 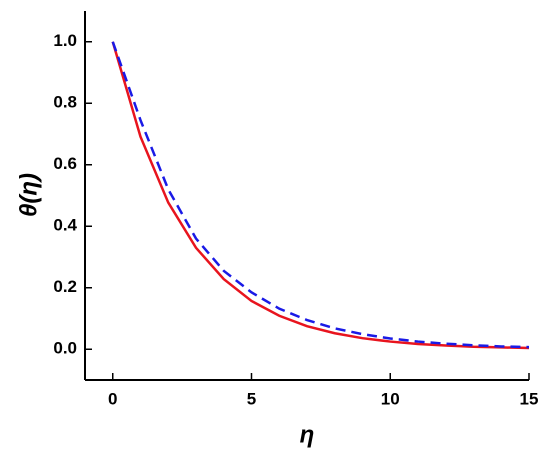 What do you see at coordinates (65, 163) in the screenshot?
I see `y-tick-label: 0.6` at bounding box center [65, 163].